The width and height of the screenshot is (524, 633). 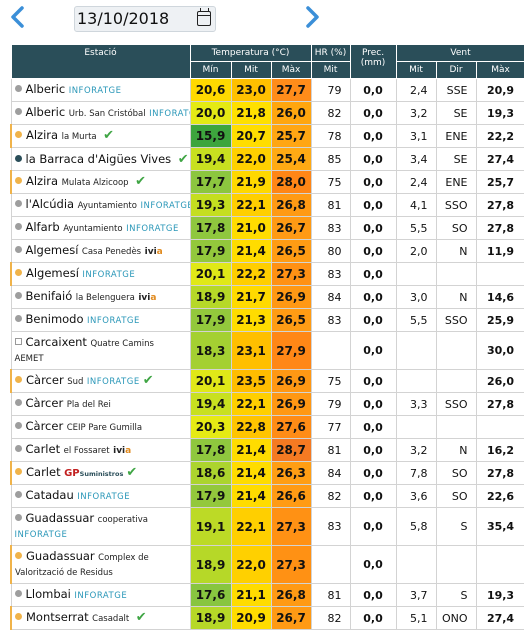 What do you see at coordinates (64, 573) in the screenshot?
I see `station-sublocation-2: Valorització de Residus` at bounding box center [64, 573].